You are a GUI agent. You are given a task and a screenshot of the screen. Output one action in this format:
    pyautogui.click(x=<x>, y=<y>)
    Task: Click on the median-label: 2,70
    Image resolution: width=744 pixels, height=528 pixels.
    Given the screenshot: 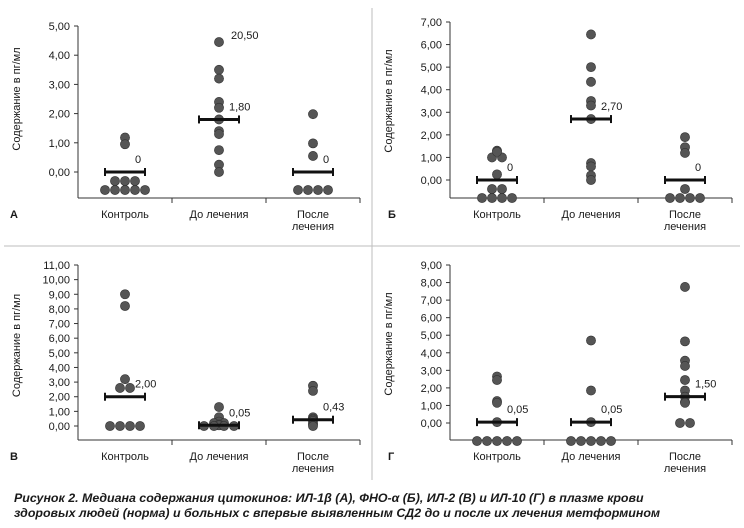 What is the action you would take?
    pyautogui.click(x=611, y=107)
    